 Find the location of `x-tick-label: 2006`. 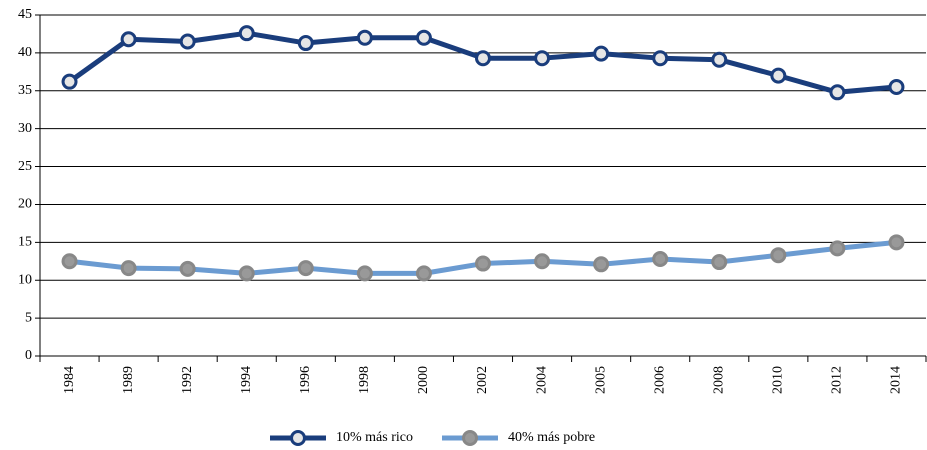

x-tick-label: 2006 is located at coordinates (659, 380).